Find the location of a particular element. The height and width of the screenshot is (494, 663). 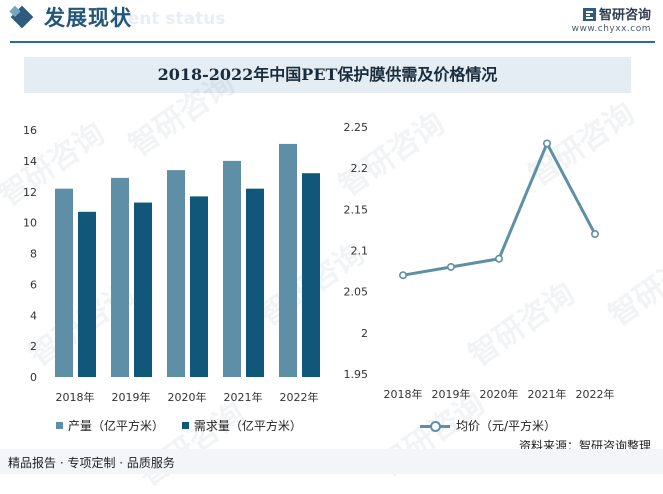

legend-label: 需求量（亿平方米） is located at coordinates (247, 426).